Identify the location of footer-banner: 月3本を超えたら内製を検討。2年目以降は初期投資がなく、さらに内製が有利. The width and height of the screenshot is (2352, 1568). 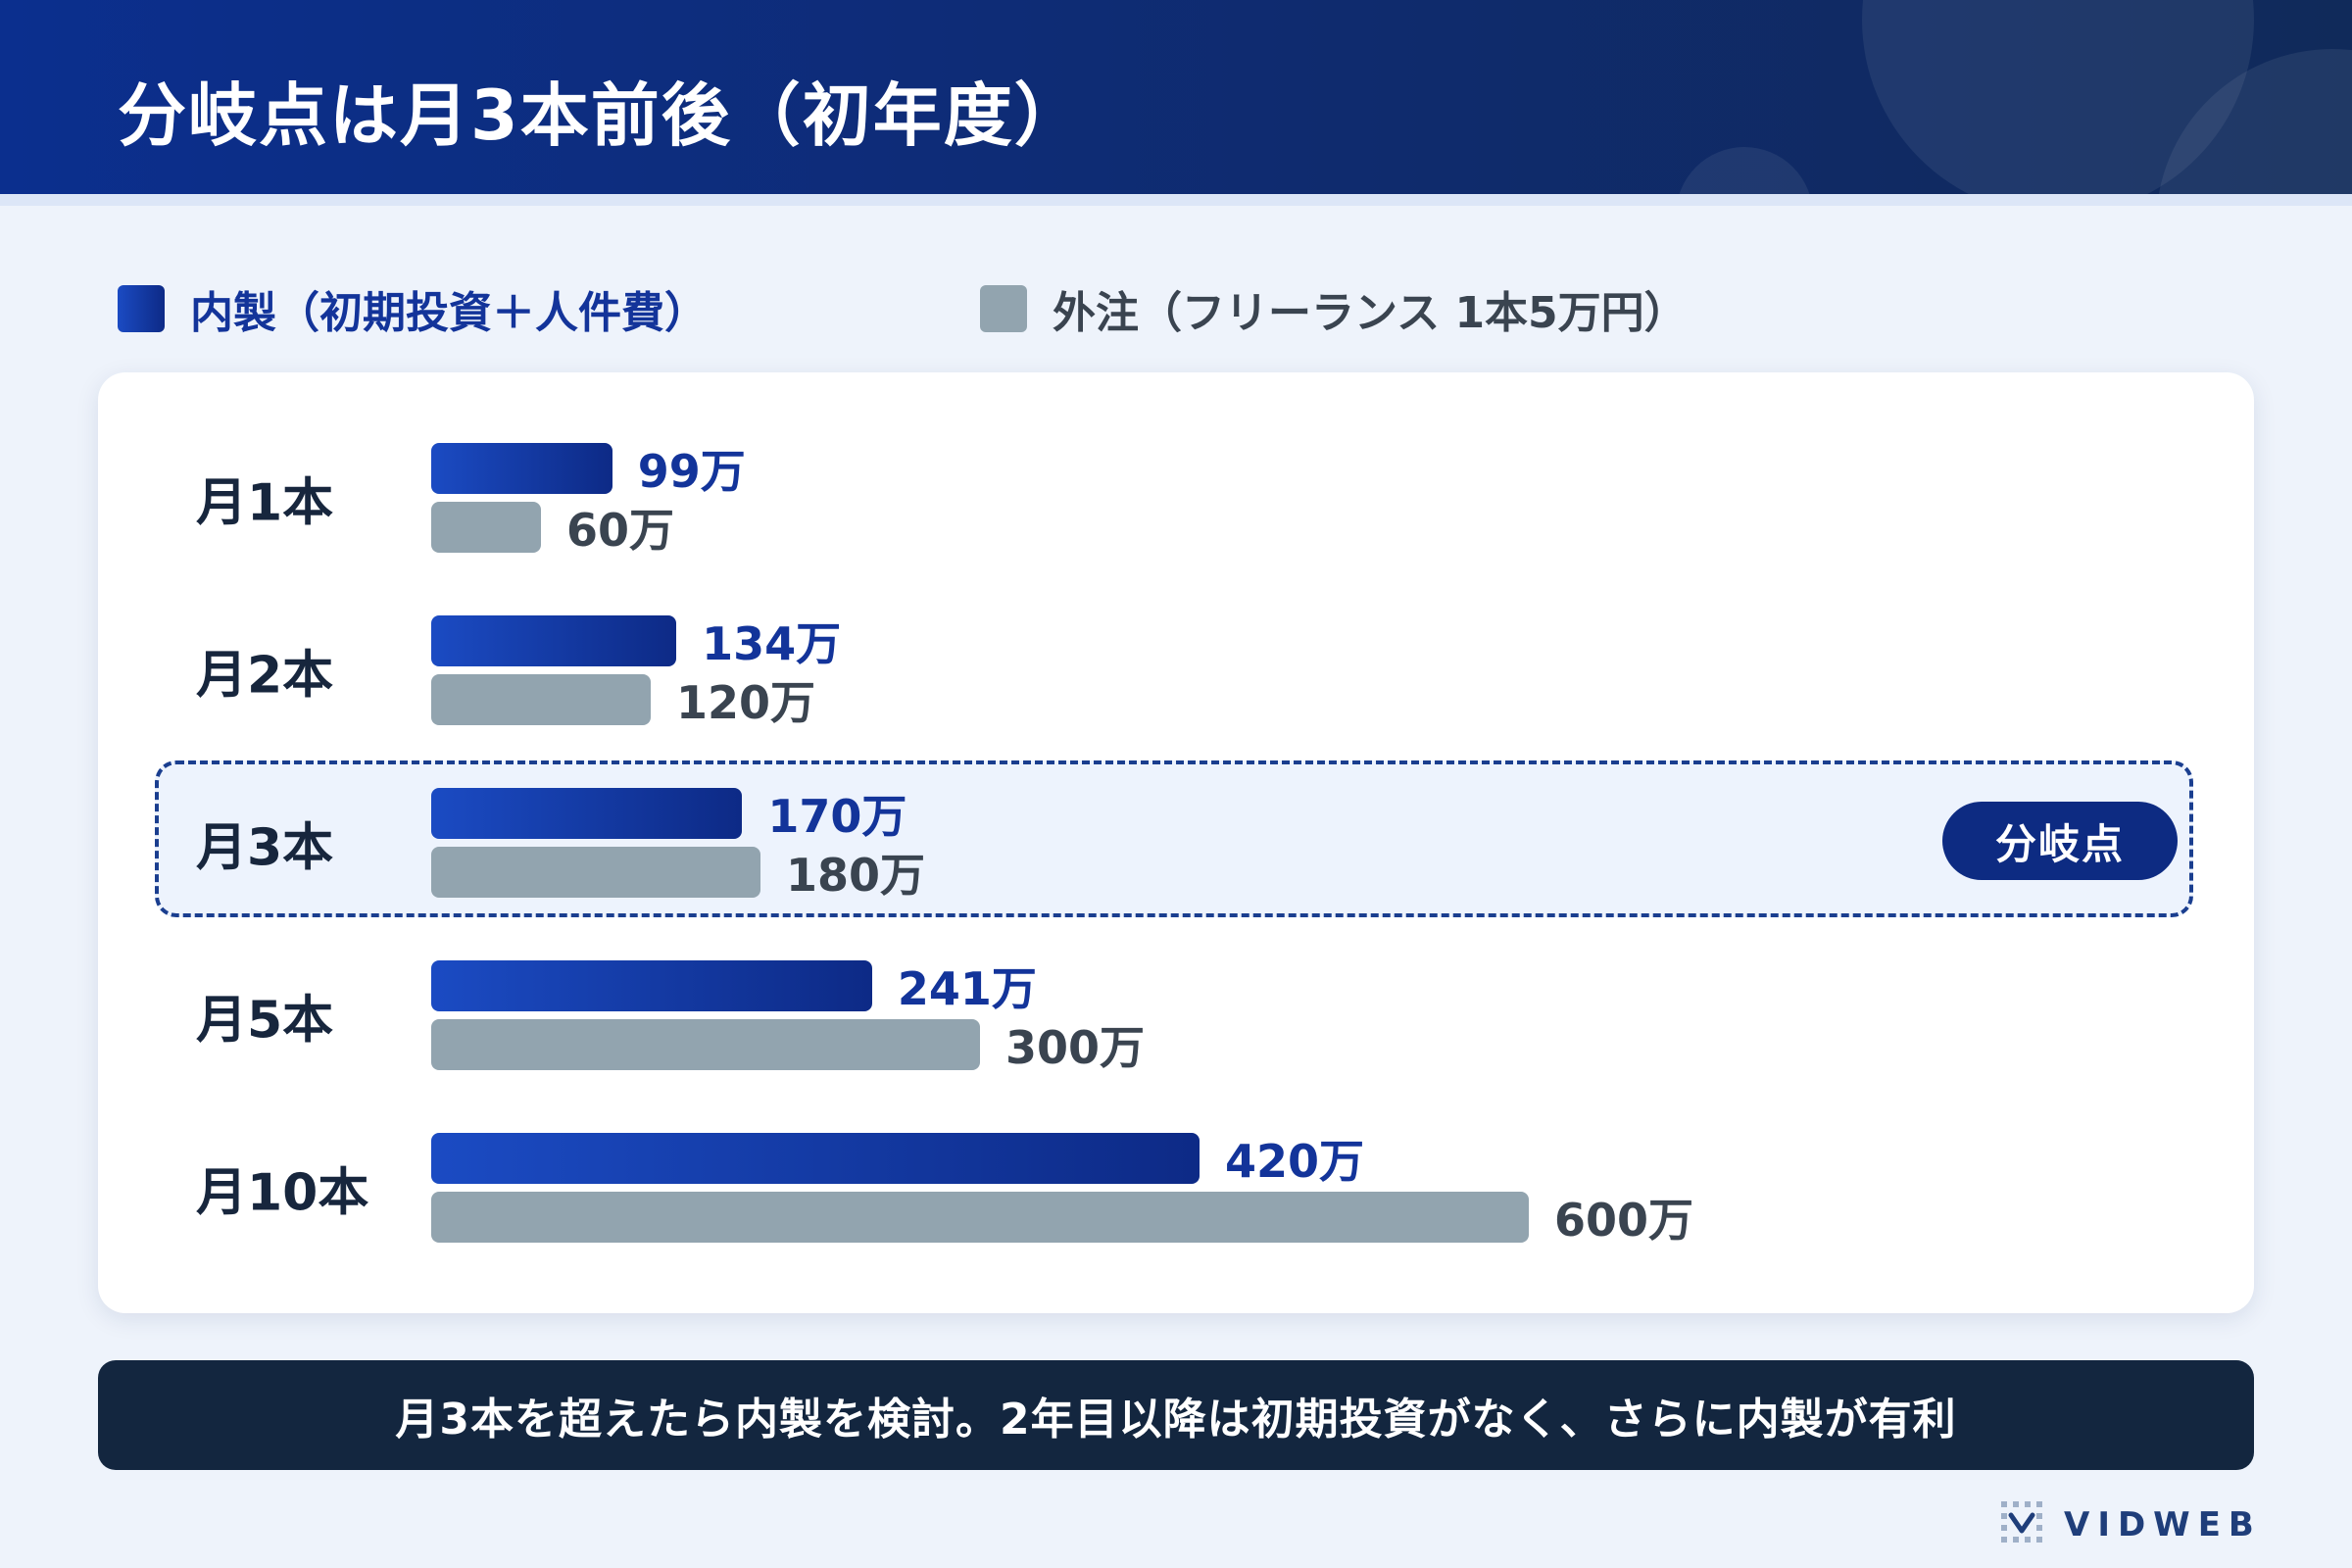
(1176, 1415).